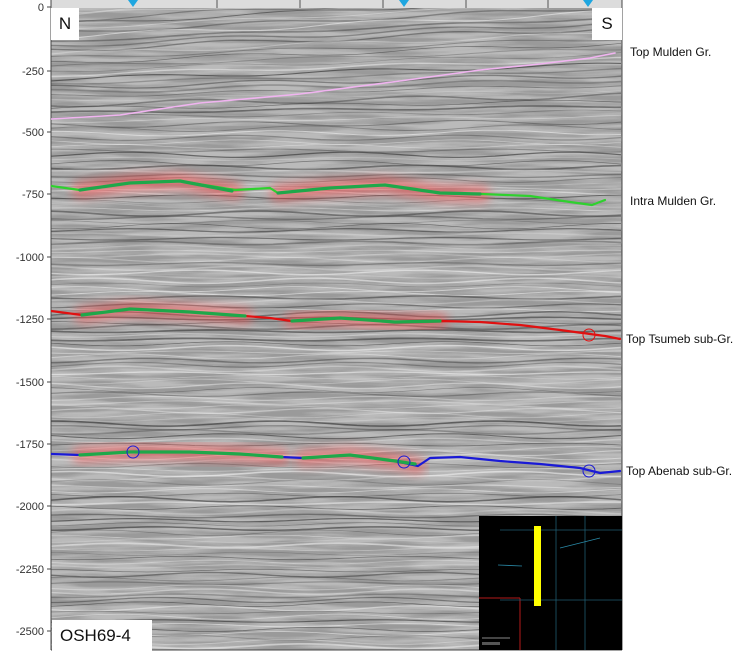  Describe the element at coordinates (588, 3) in the screenshot. I see `well-marker-3-icon` at that location.